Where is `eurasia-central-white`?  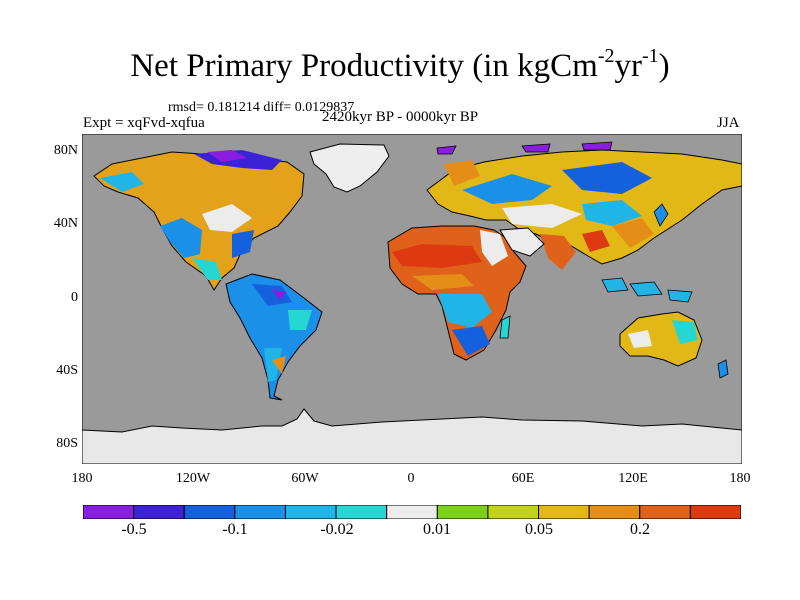 eurasia-central-white is located at coordinates (542, 216).